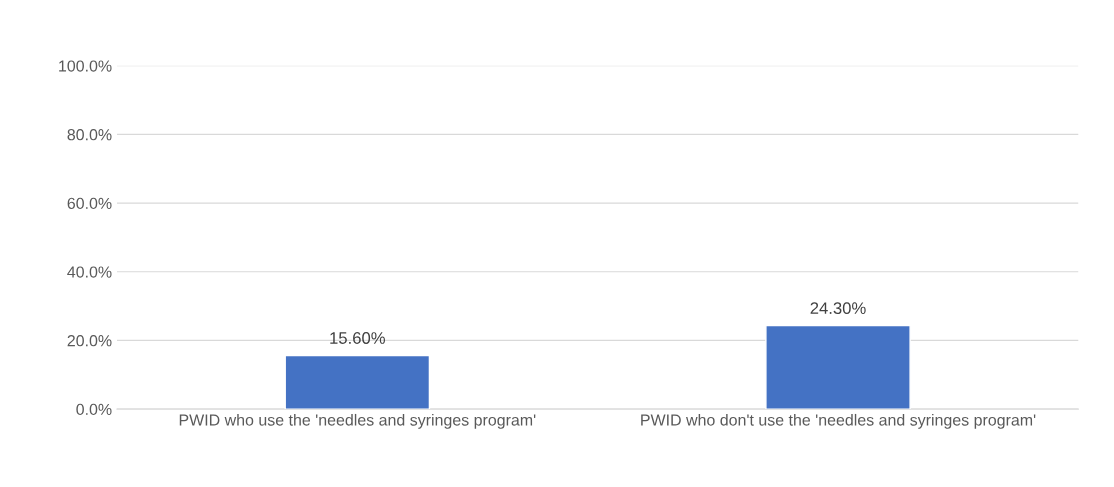  I want to click on y-tick-label: 100.0%, so click(85, 66).